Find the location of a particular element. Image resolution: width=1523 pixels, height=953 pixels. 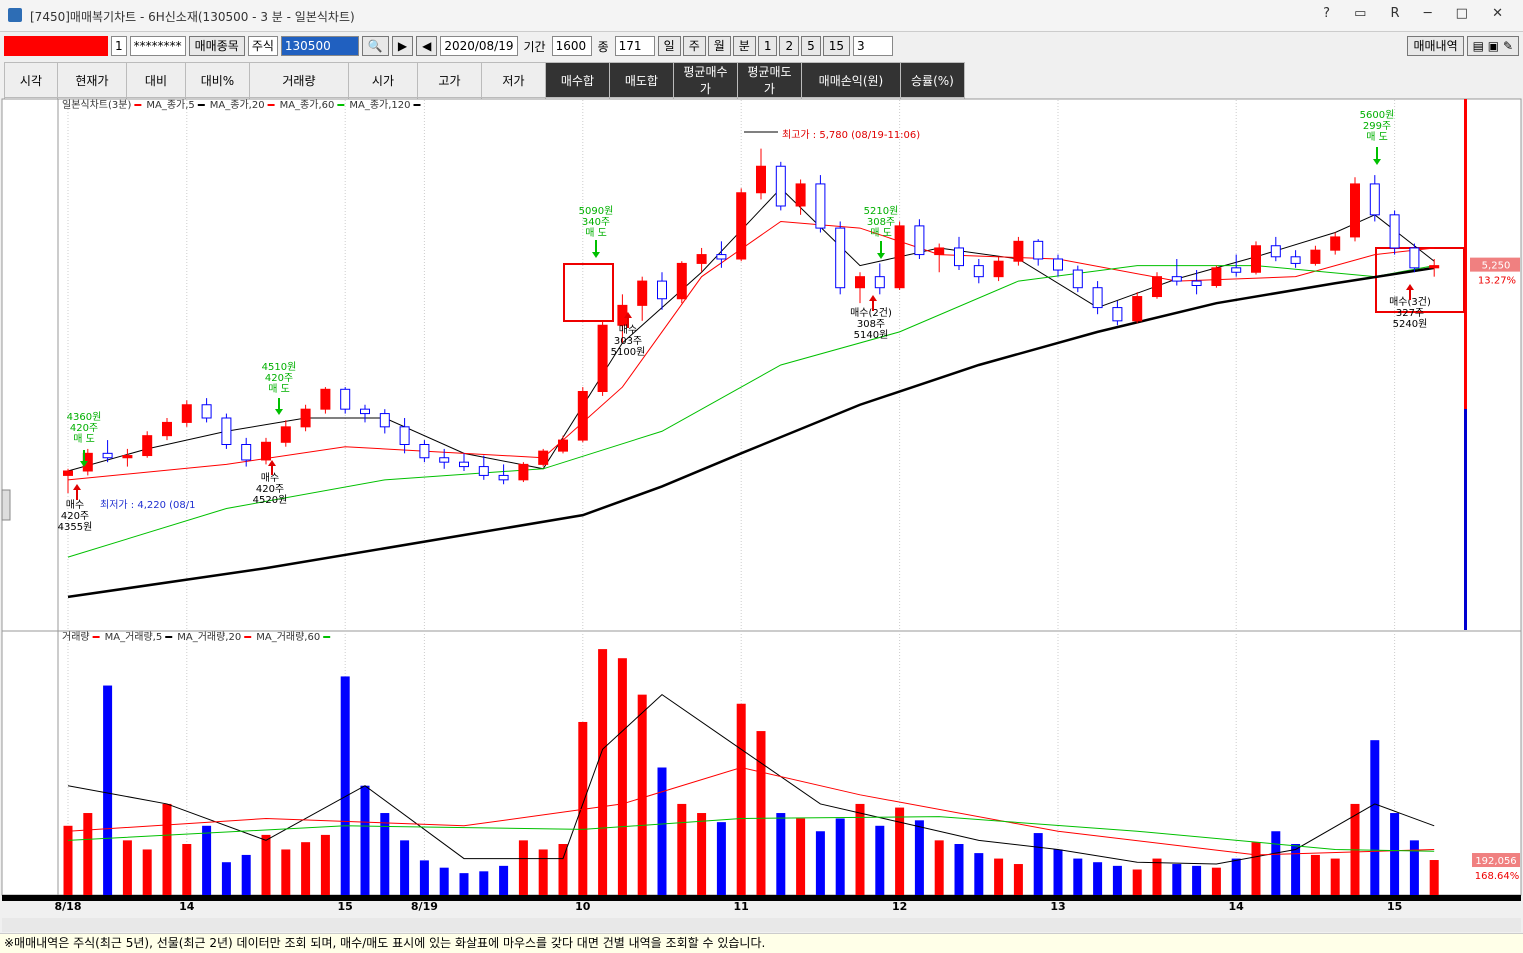

side-handle is located at coordinates (6, 505).